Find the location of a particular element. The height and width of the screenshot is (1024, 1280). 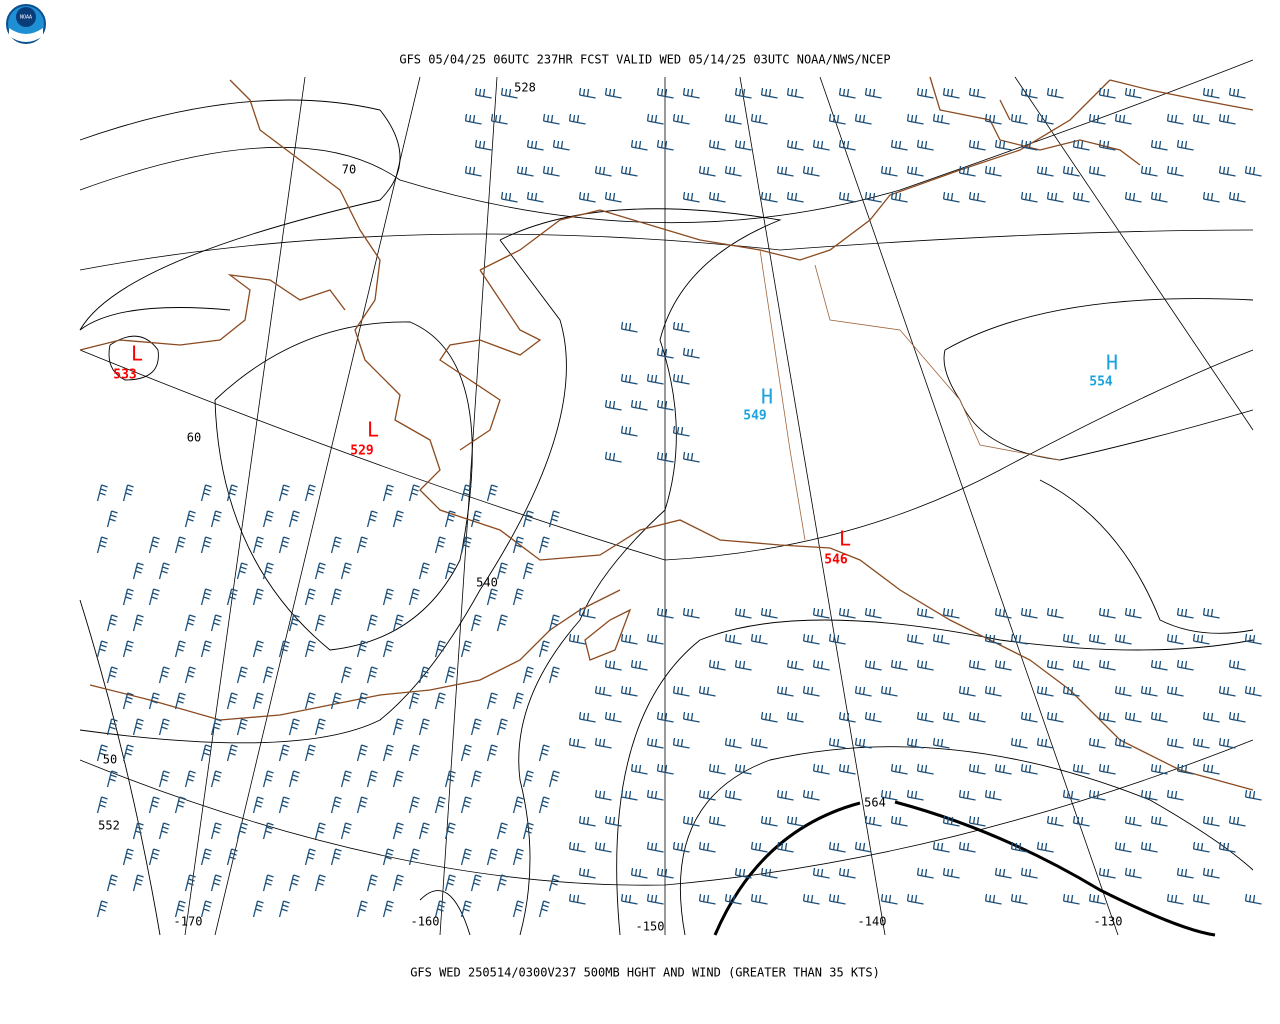

coastline is located at coordinates (1181, 95).